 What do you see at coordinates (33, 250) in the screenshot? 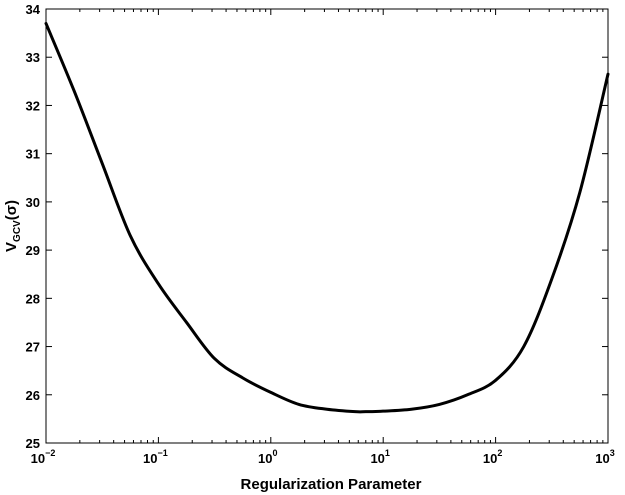
I see `y-tick-label: 29` at bounding box center [33, 250].